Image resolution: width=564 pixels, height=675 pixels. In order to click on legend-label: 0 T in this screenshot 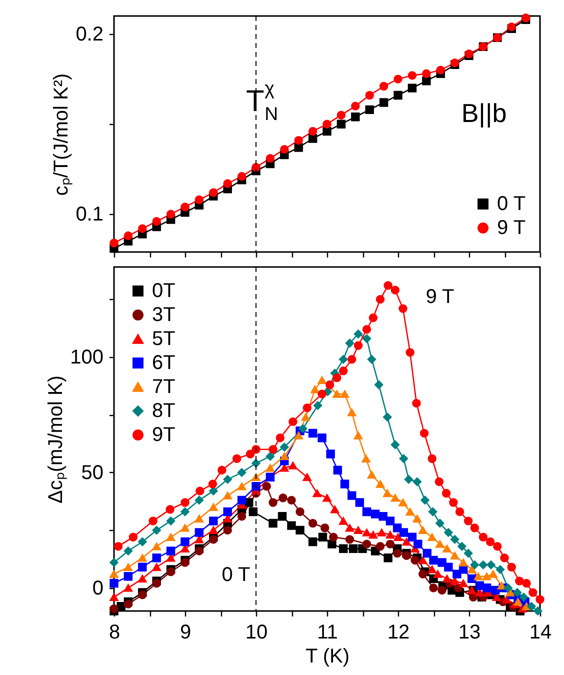, I will do `click(511, 204)`.